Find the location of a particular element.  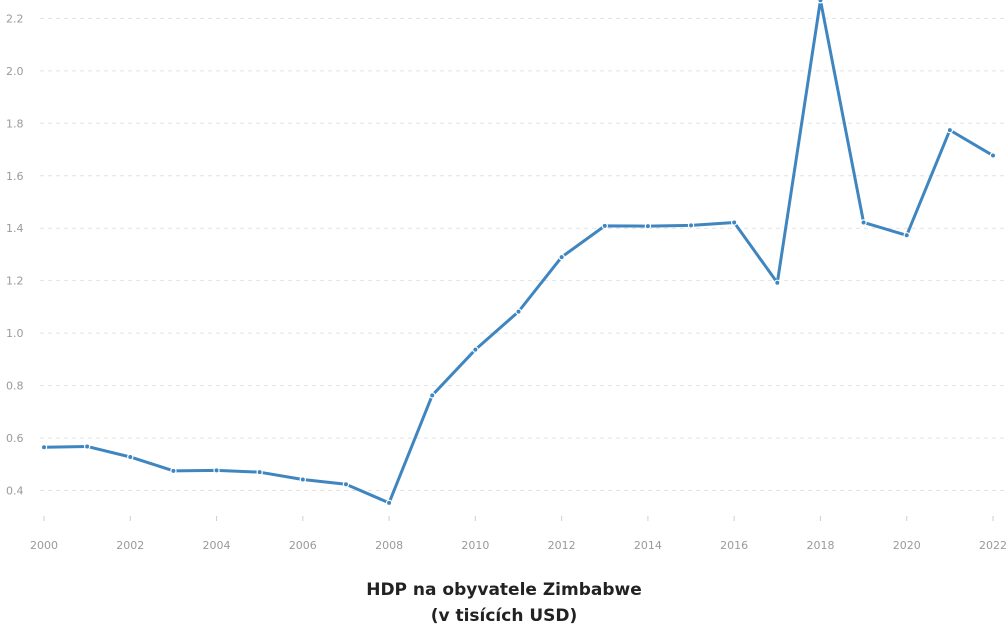

y-tick-label: 0.6 is located at coordinates (15, 438).